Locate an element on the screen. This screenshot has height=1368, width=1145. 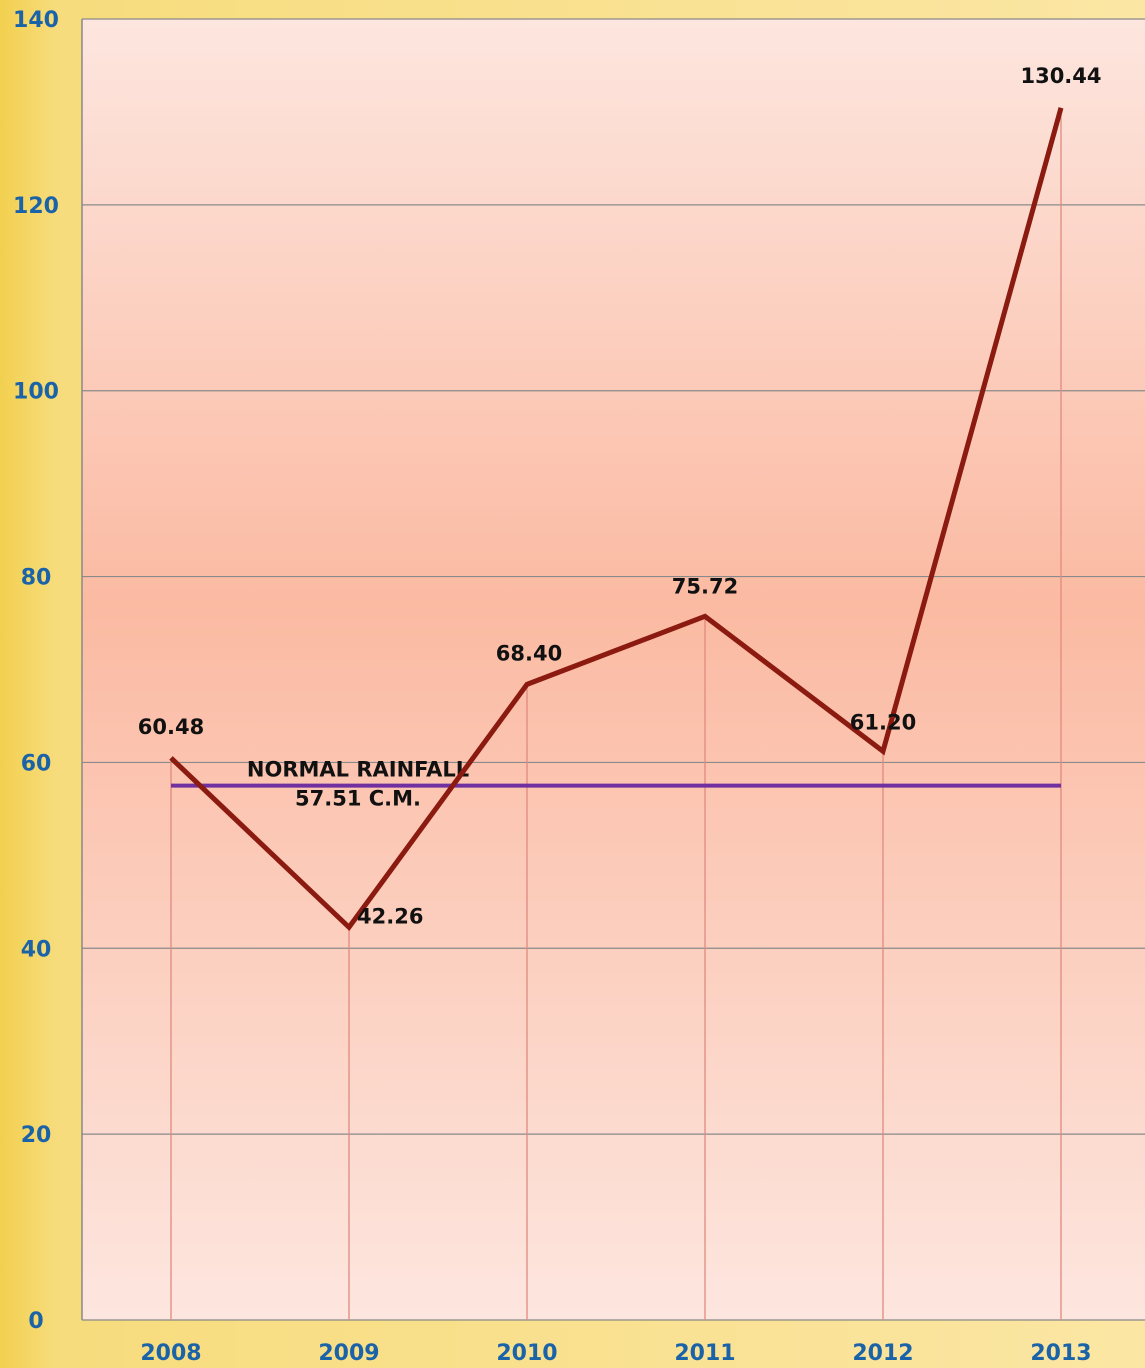
data-label-2008: 60.48 is located at coordinates (171, 727).